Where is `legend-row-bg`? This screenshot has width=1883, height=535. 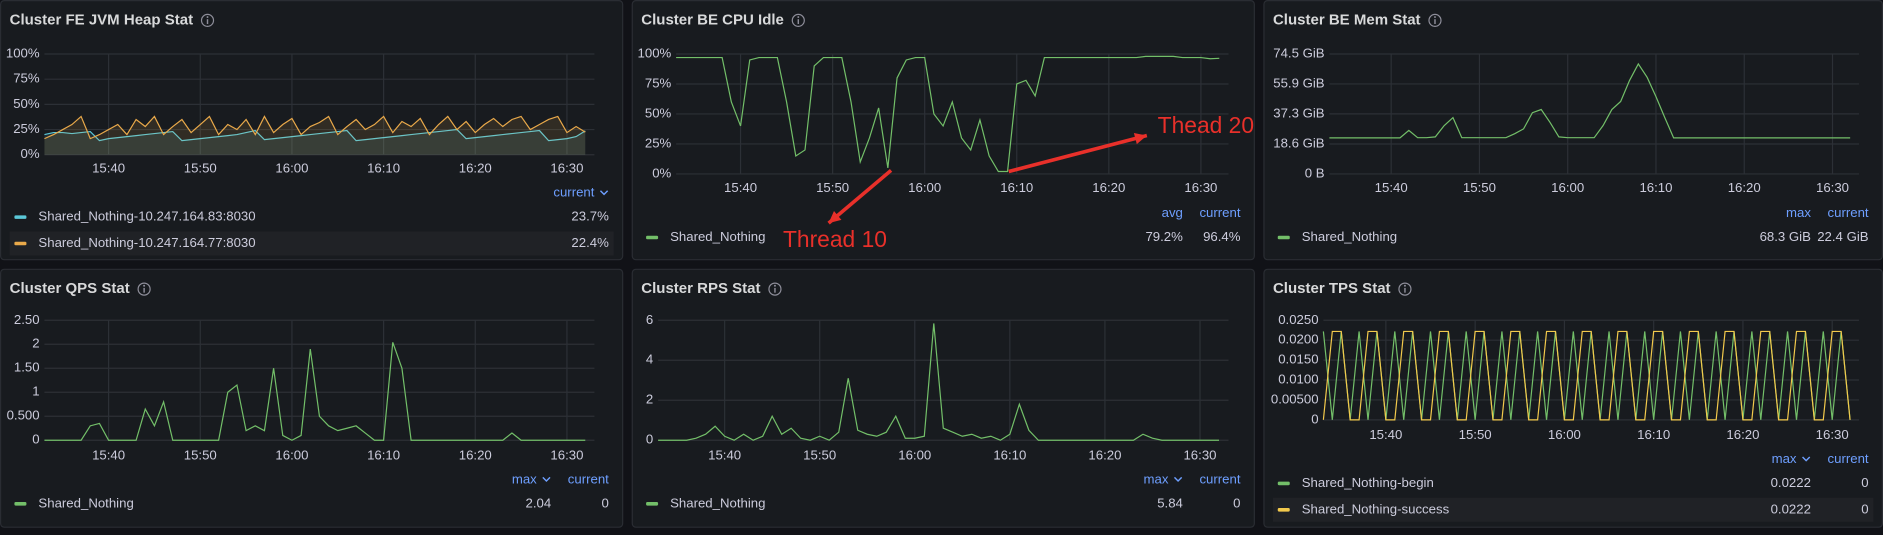 legend-row-bg is located at coordinates (1573, 509).